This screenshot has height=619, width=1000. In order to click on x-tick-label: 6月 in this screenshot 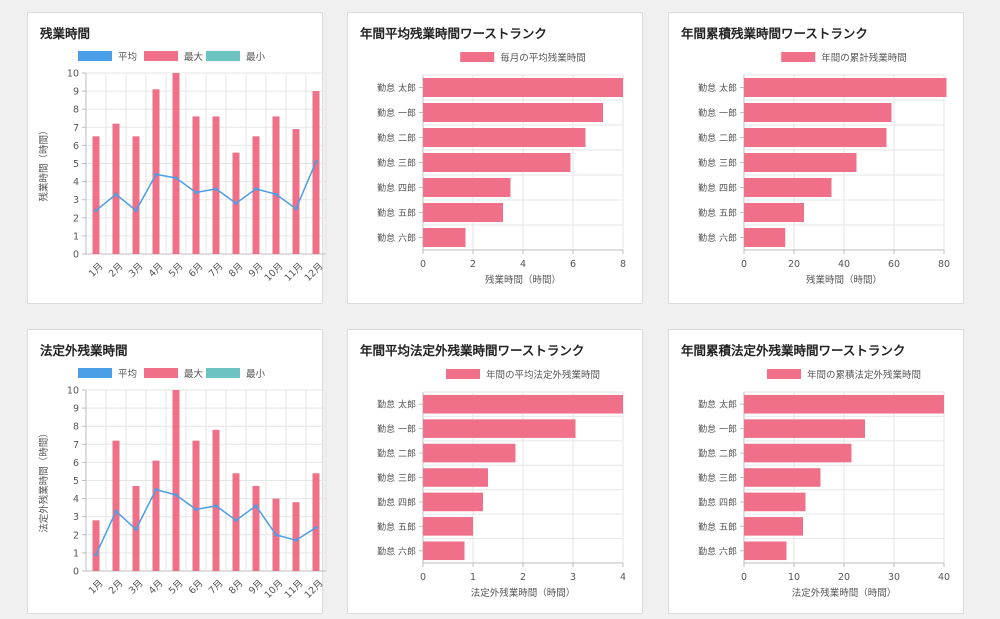, I will do `click(196, 270)`.